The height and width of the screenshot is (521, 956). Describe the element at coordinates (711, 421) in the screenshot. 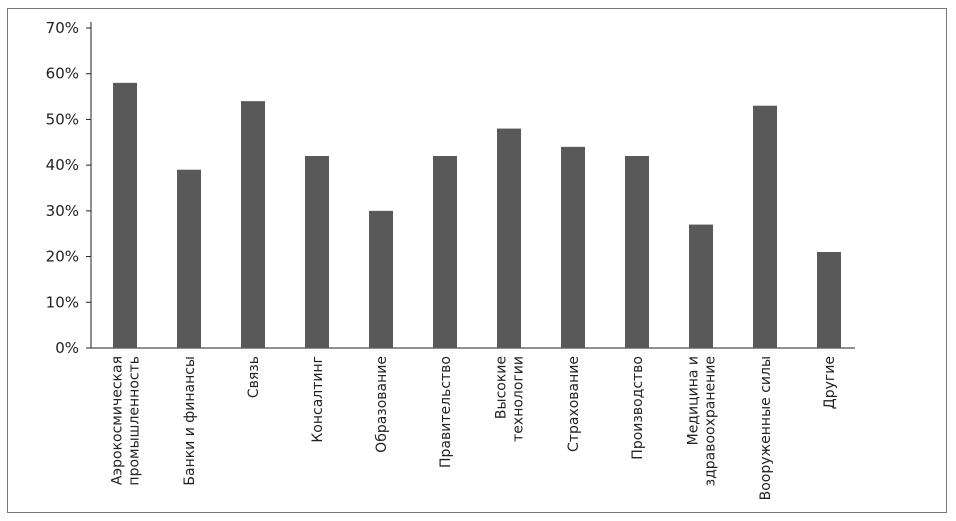

I see `x-tick-label: здравоохранение` at that location.